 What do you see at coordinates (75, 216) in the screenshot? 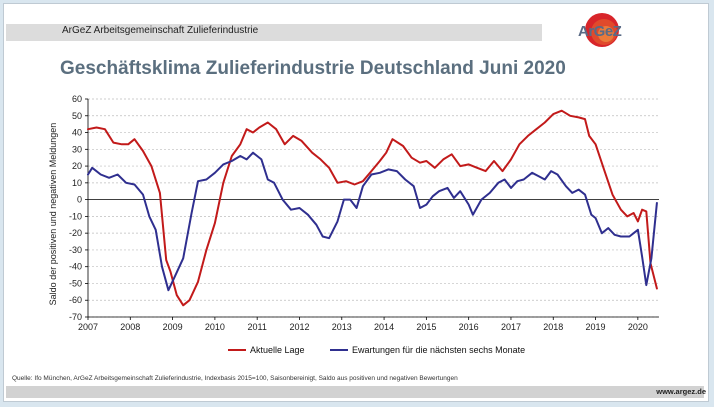
I see `y-tick-label: -10` at bounding box center [75, 216].